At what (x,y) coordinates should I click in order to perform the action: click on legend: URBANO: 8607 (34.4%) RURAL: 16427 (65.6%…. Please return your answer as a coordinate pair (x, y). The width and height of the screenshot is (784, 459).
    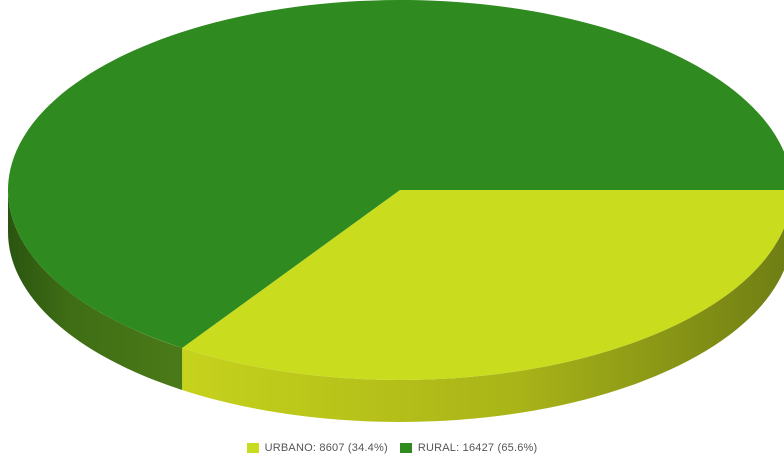
    Looking at the image, I should click on (392, 448).